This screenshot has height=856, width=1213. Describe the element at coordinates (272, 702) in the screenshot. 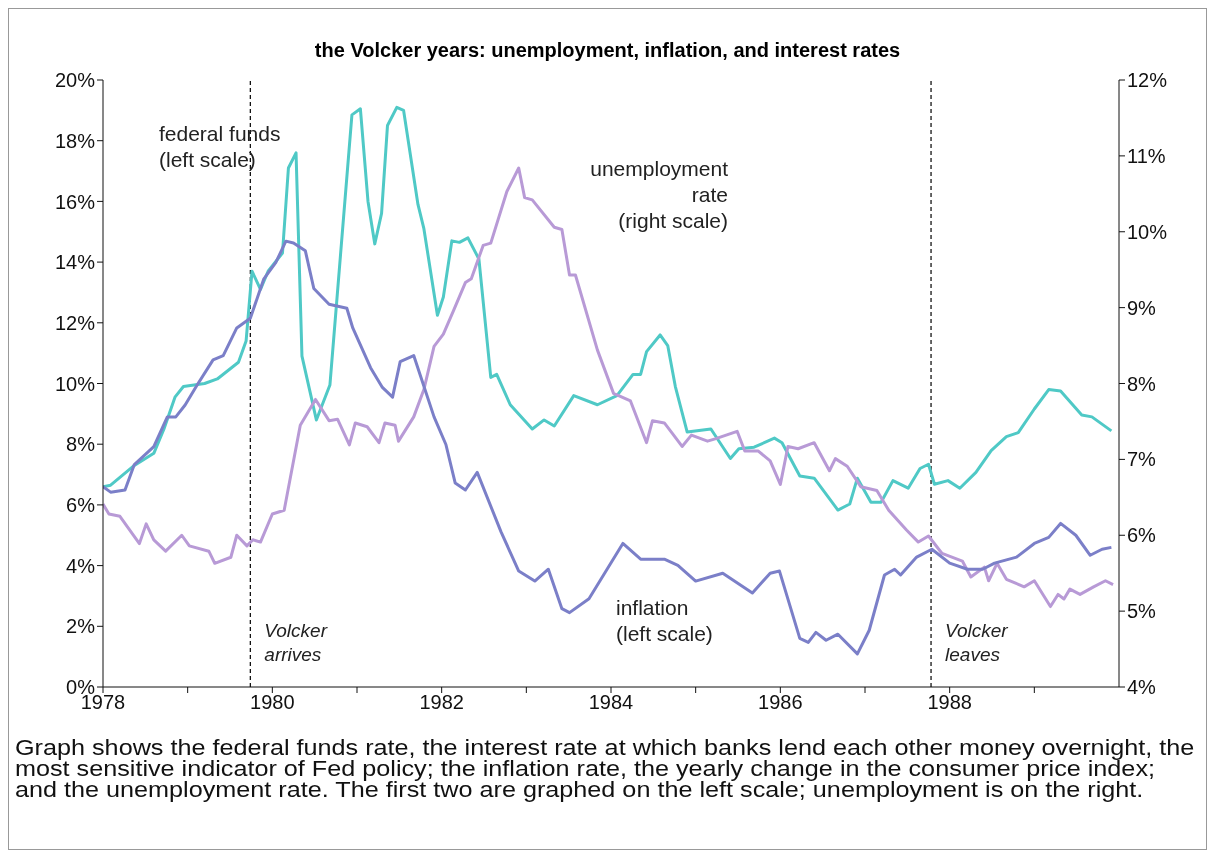

I see `x-tick-label: 1980` at that location.